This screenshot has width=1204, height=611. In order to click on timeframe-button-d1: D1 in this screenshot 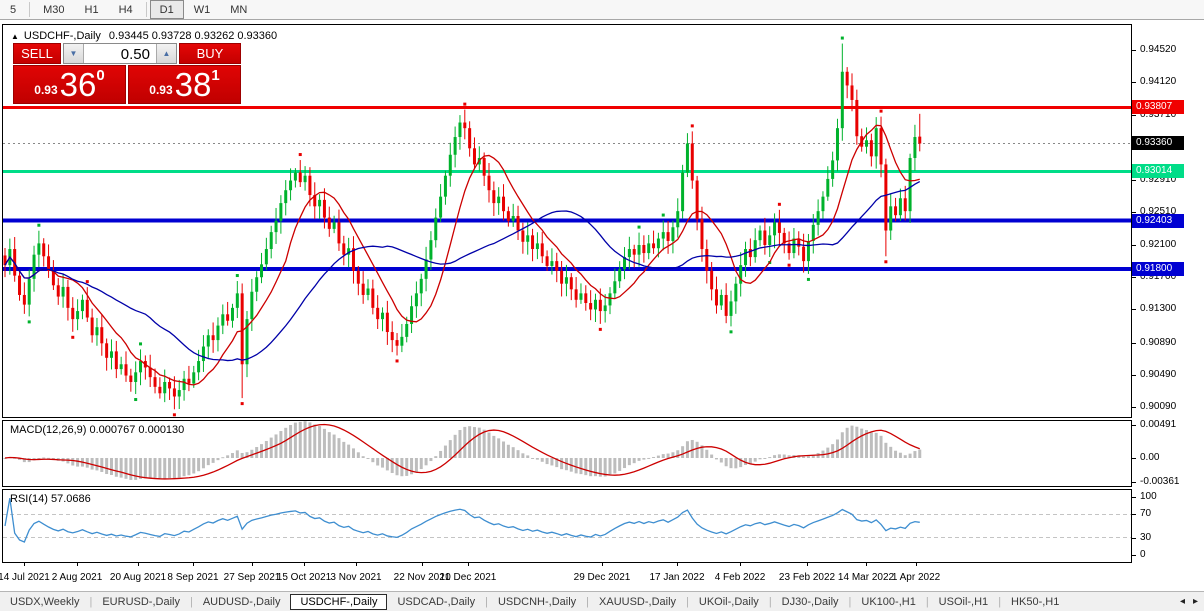, I will do `click(166, 9)`.